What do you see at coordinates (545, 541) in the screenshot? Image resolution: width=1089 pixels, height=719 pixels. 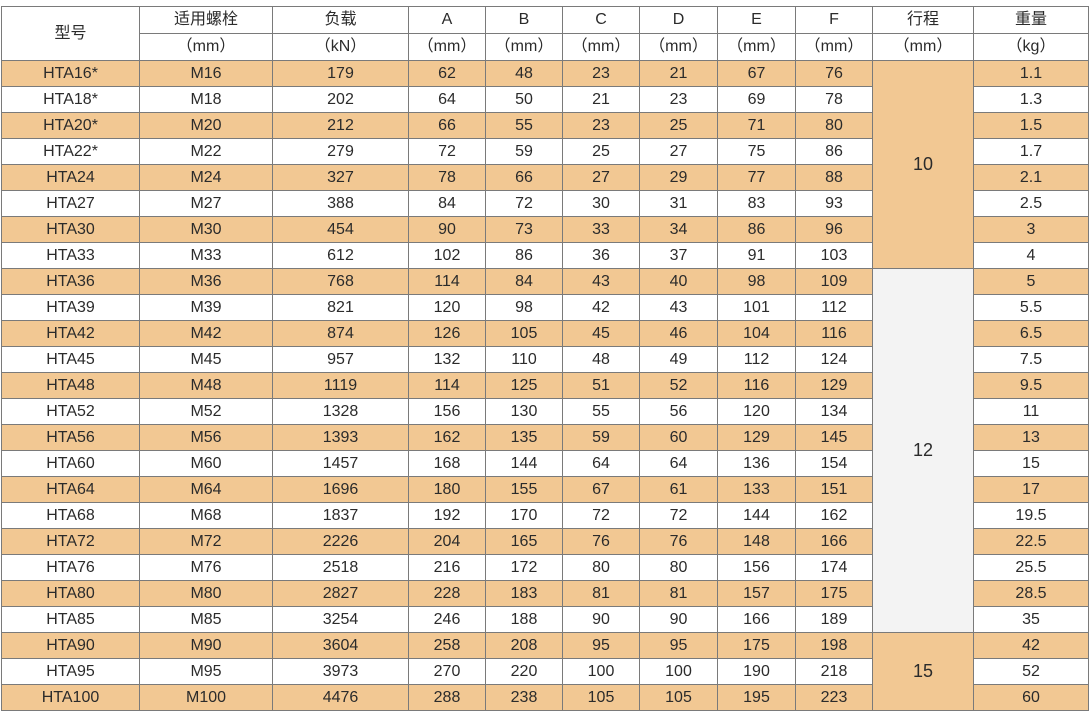 I see `table-row: HTA72 M72 2226 204 165 76 76 148 166 22.5` at bounding box center [545, 541].